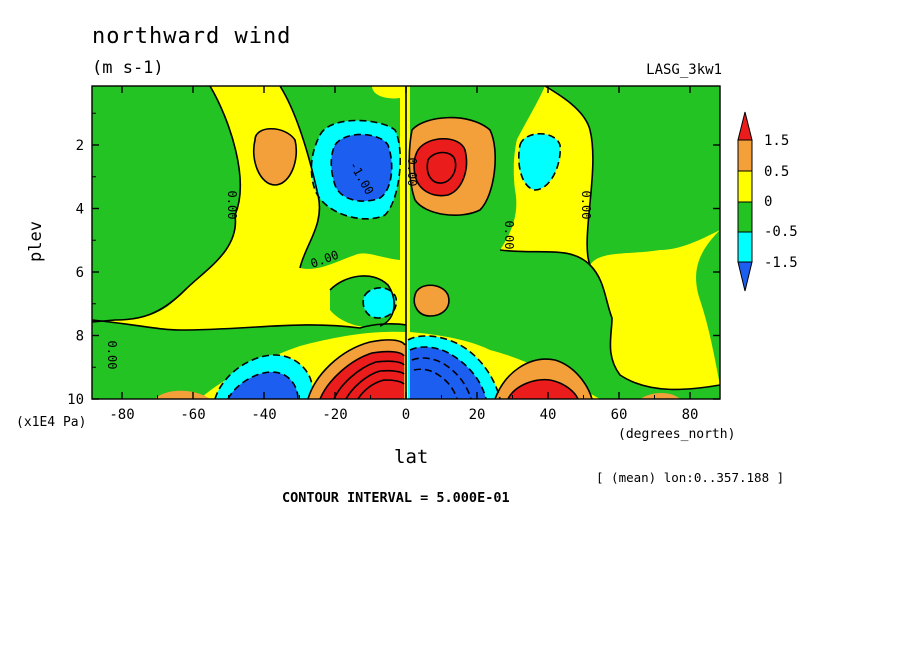 Image resolution: width=904 pixels, height=654 pixels. Describe the element at coordinates (334, 415) in the screenshot. I see `x-tick-label: -20` at that location.